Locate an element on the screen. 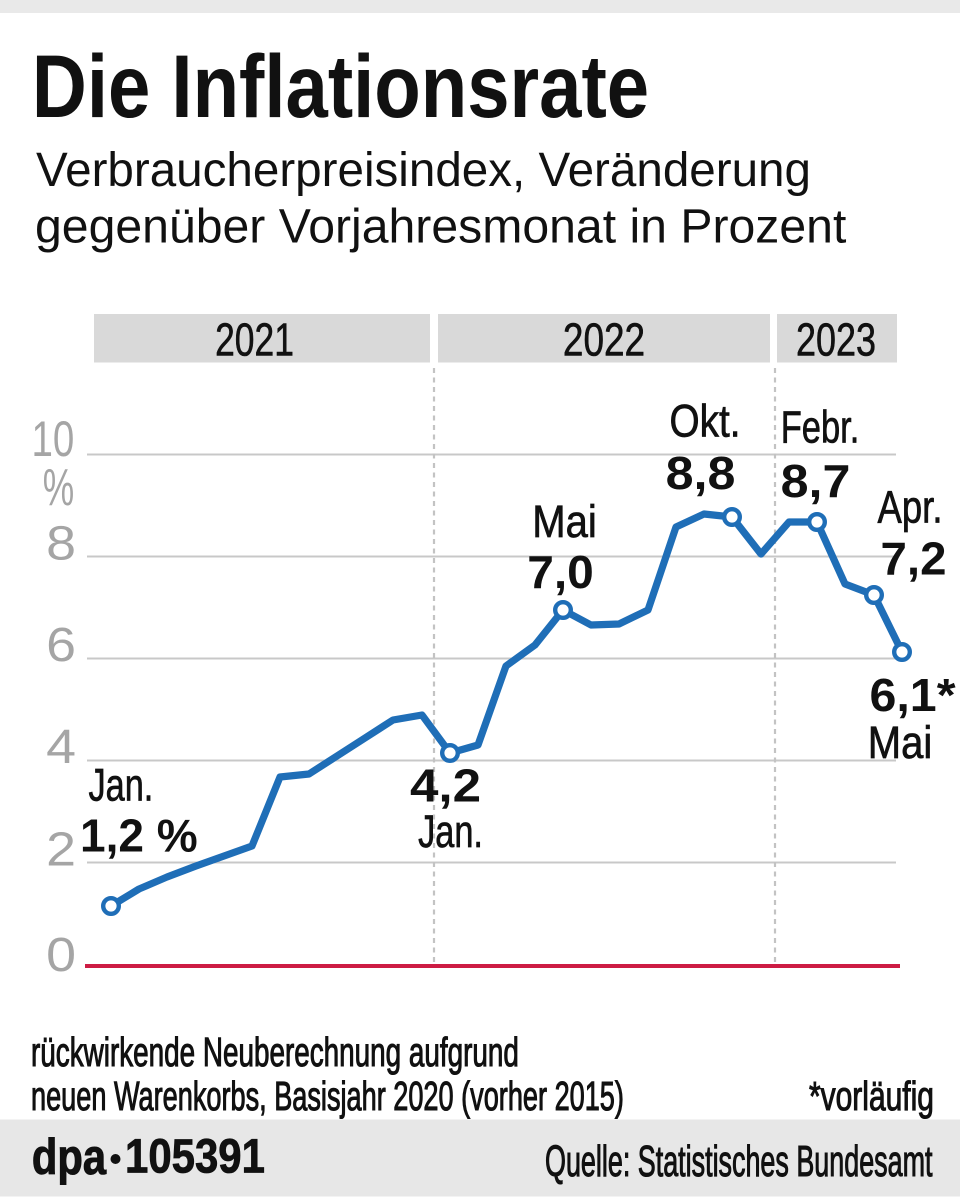  svg-text: 10 is located at coordinates (52, 439).